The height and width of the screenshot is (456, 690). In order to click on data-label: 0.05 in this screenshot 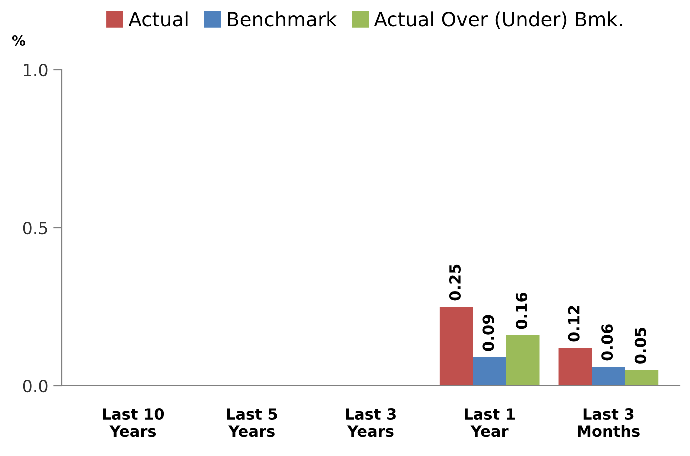, I will do `click(640, 346)`.